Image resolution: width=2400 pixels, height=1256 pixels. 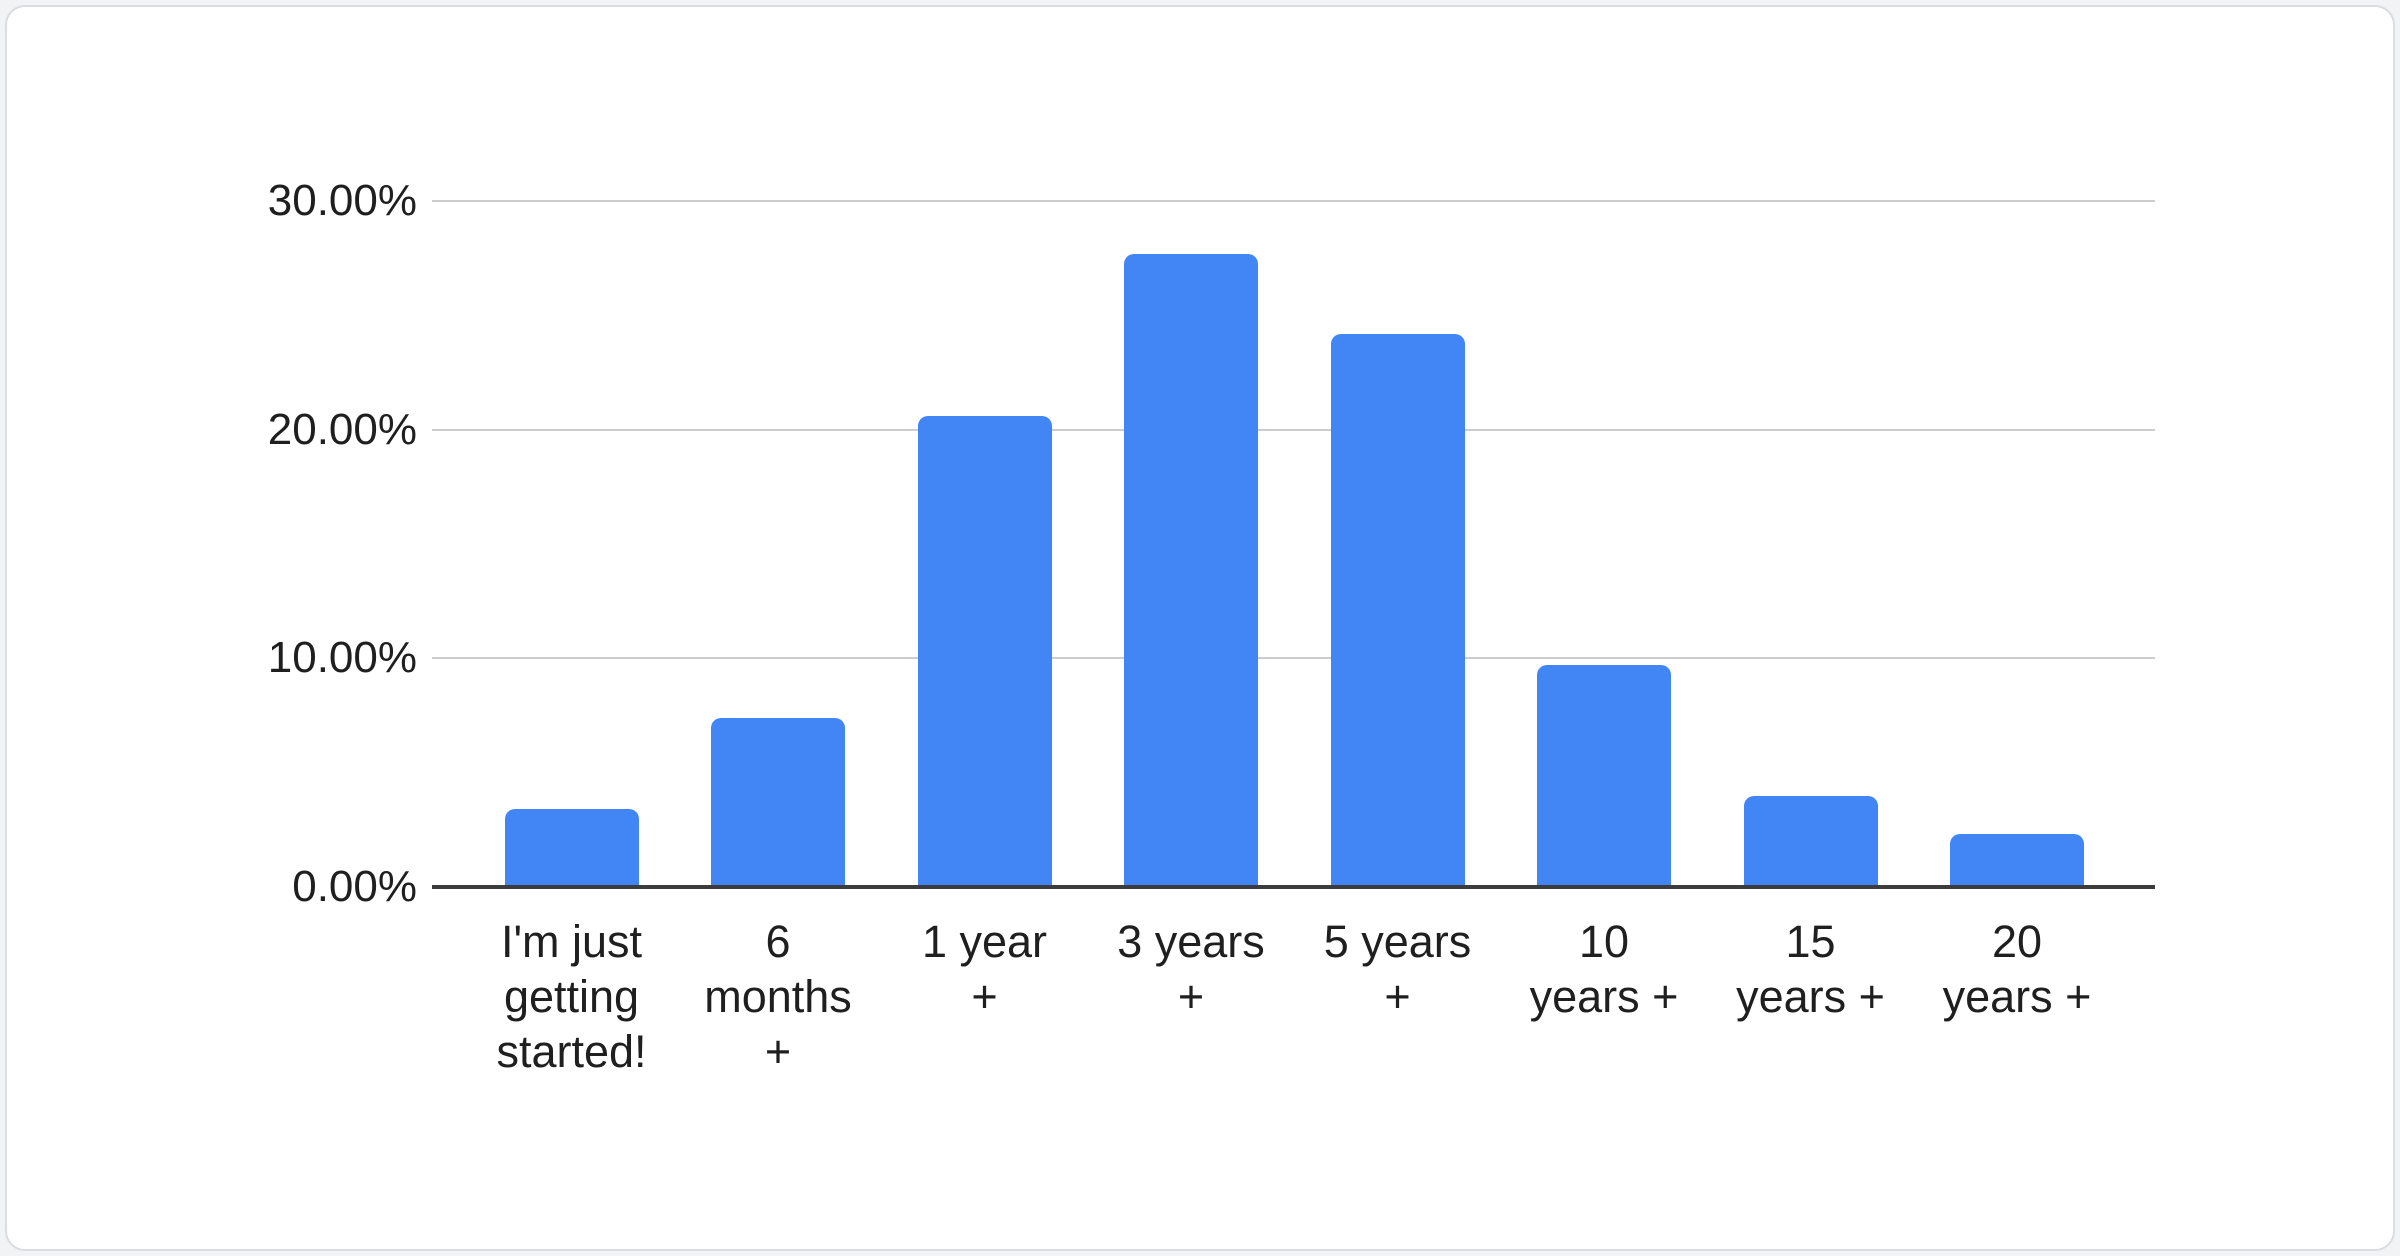 I want to click on x-category-label: 20 years +, so click(x=2017, y=969).